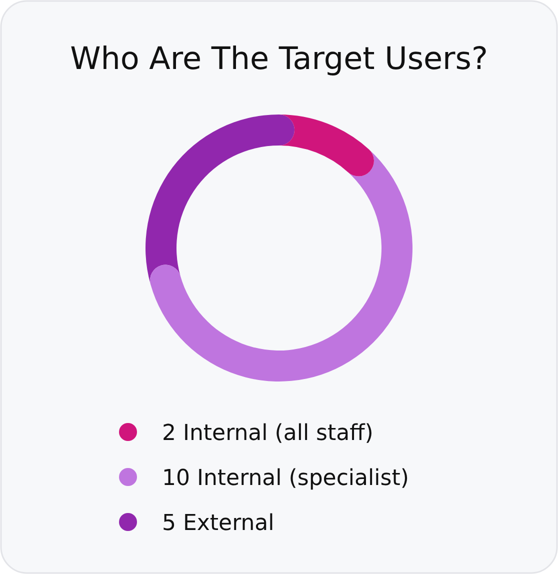  Describe the element at coordinates (285, 478) in the screenshot. I see `legend-label: 10 Internal (specialist)` at that location.